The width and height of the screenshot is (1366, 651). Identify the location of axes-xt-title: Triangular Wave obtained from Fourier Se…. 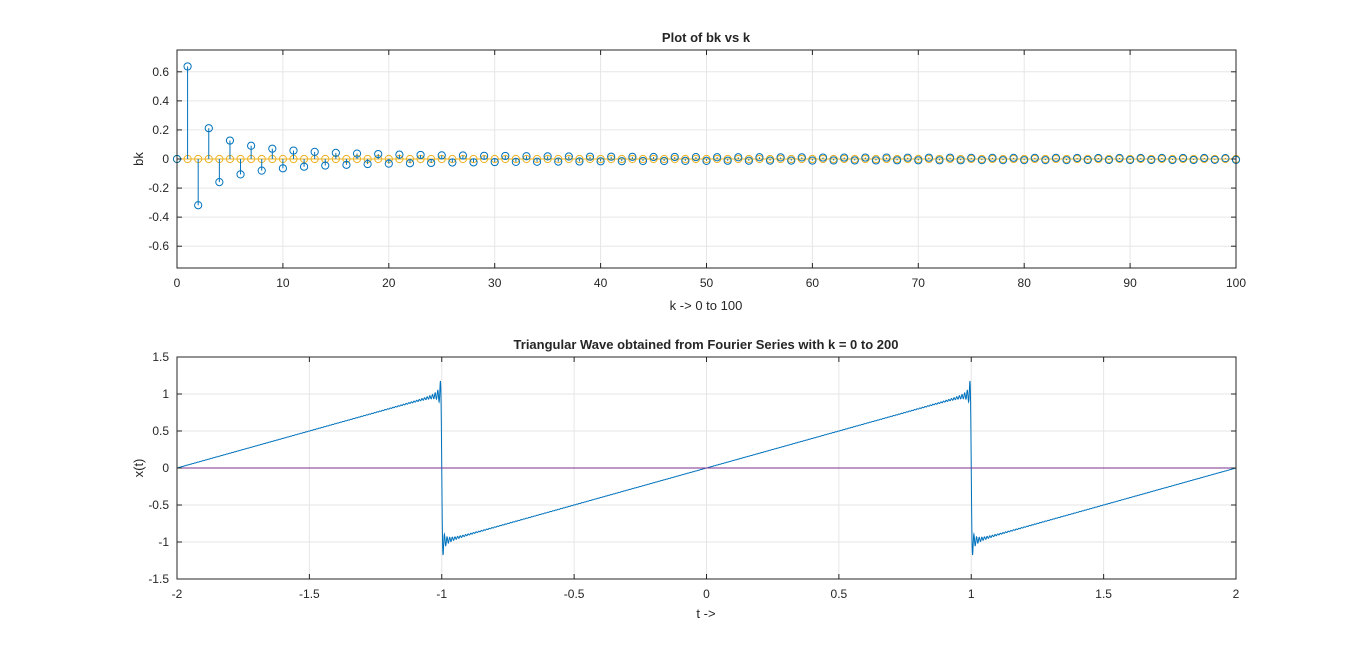
(706, 344).